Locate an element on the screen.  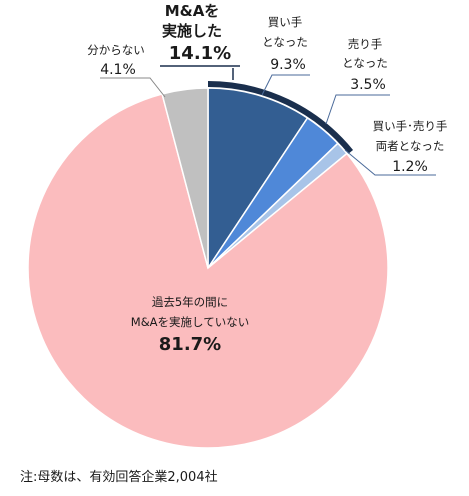
both-percent: 1.2% is located at coordinates (410, 167).